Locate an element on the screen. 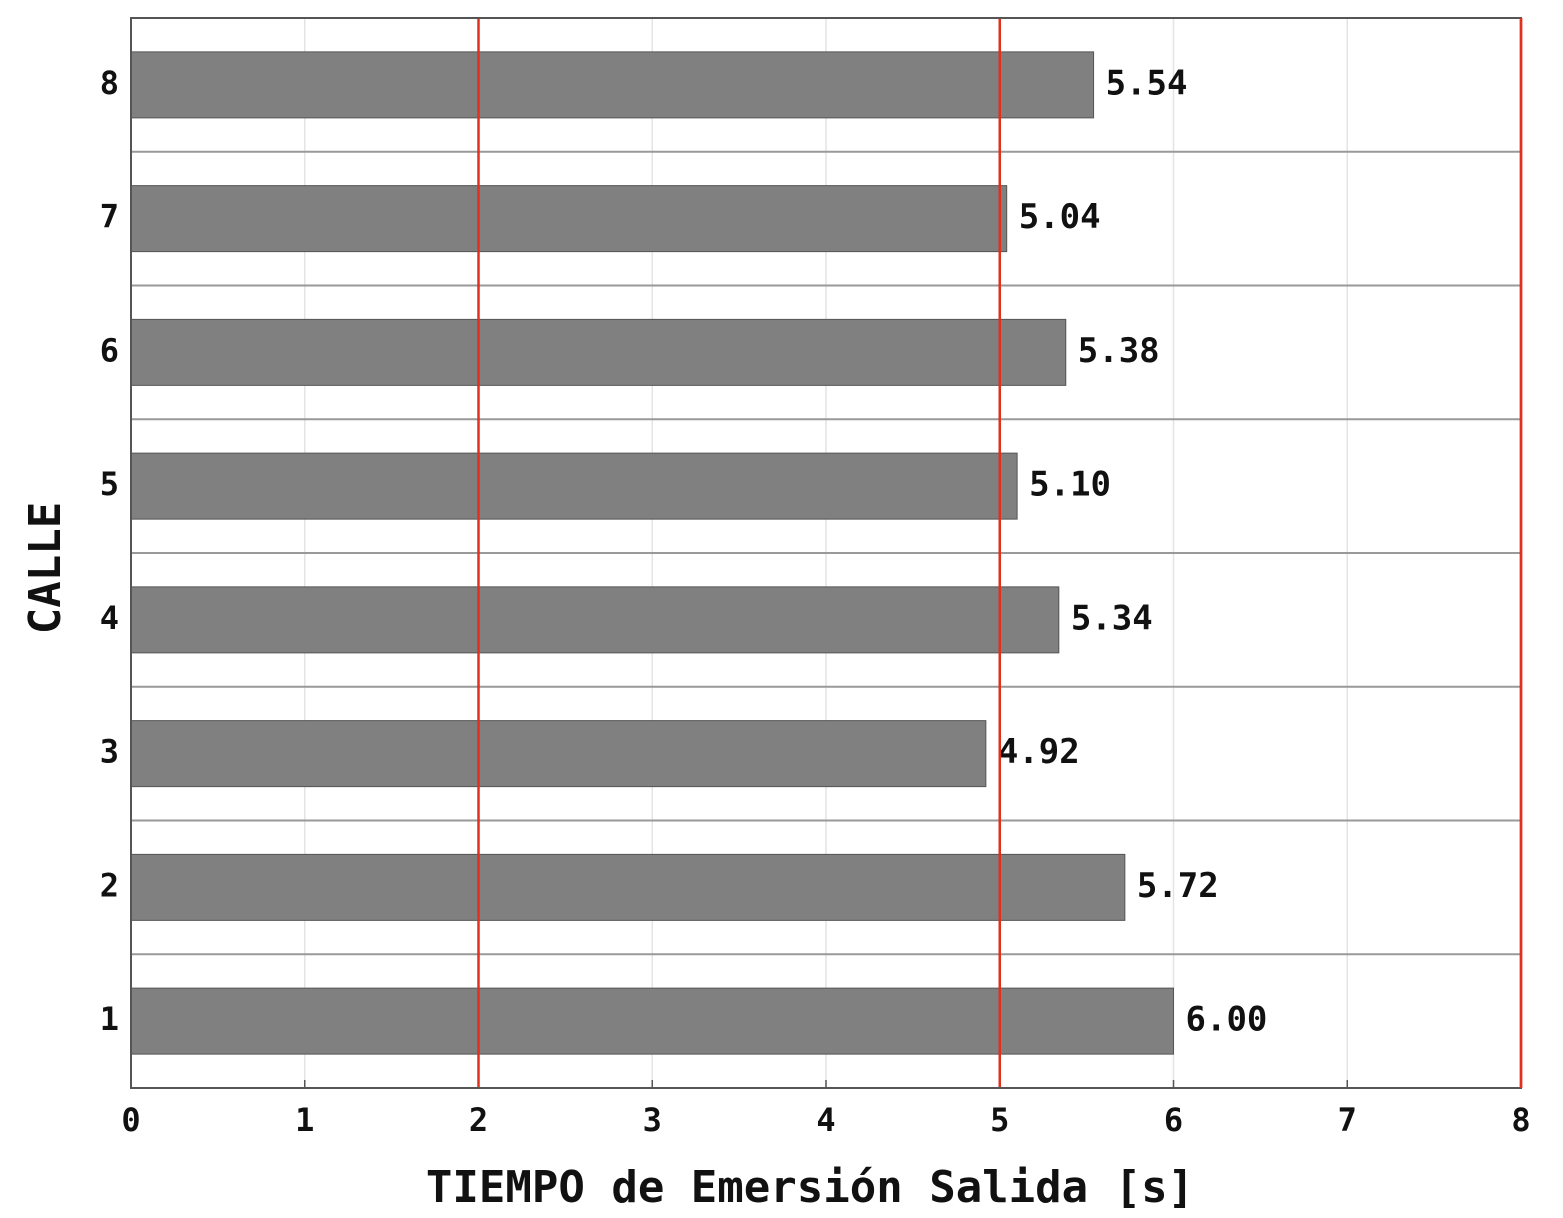 This screenshot has width=1563, height=1218. value-label: 5.10 is located at coordinates (1070, 485).